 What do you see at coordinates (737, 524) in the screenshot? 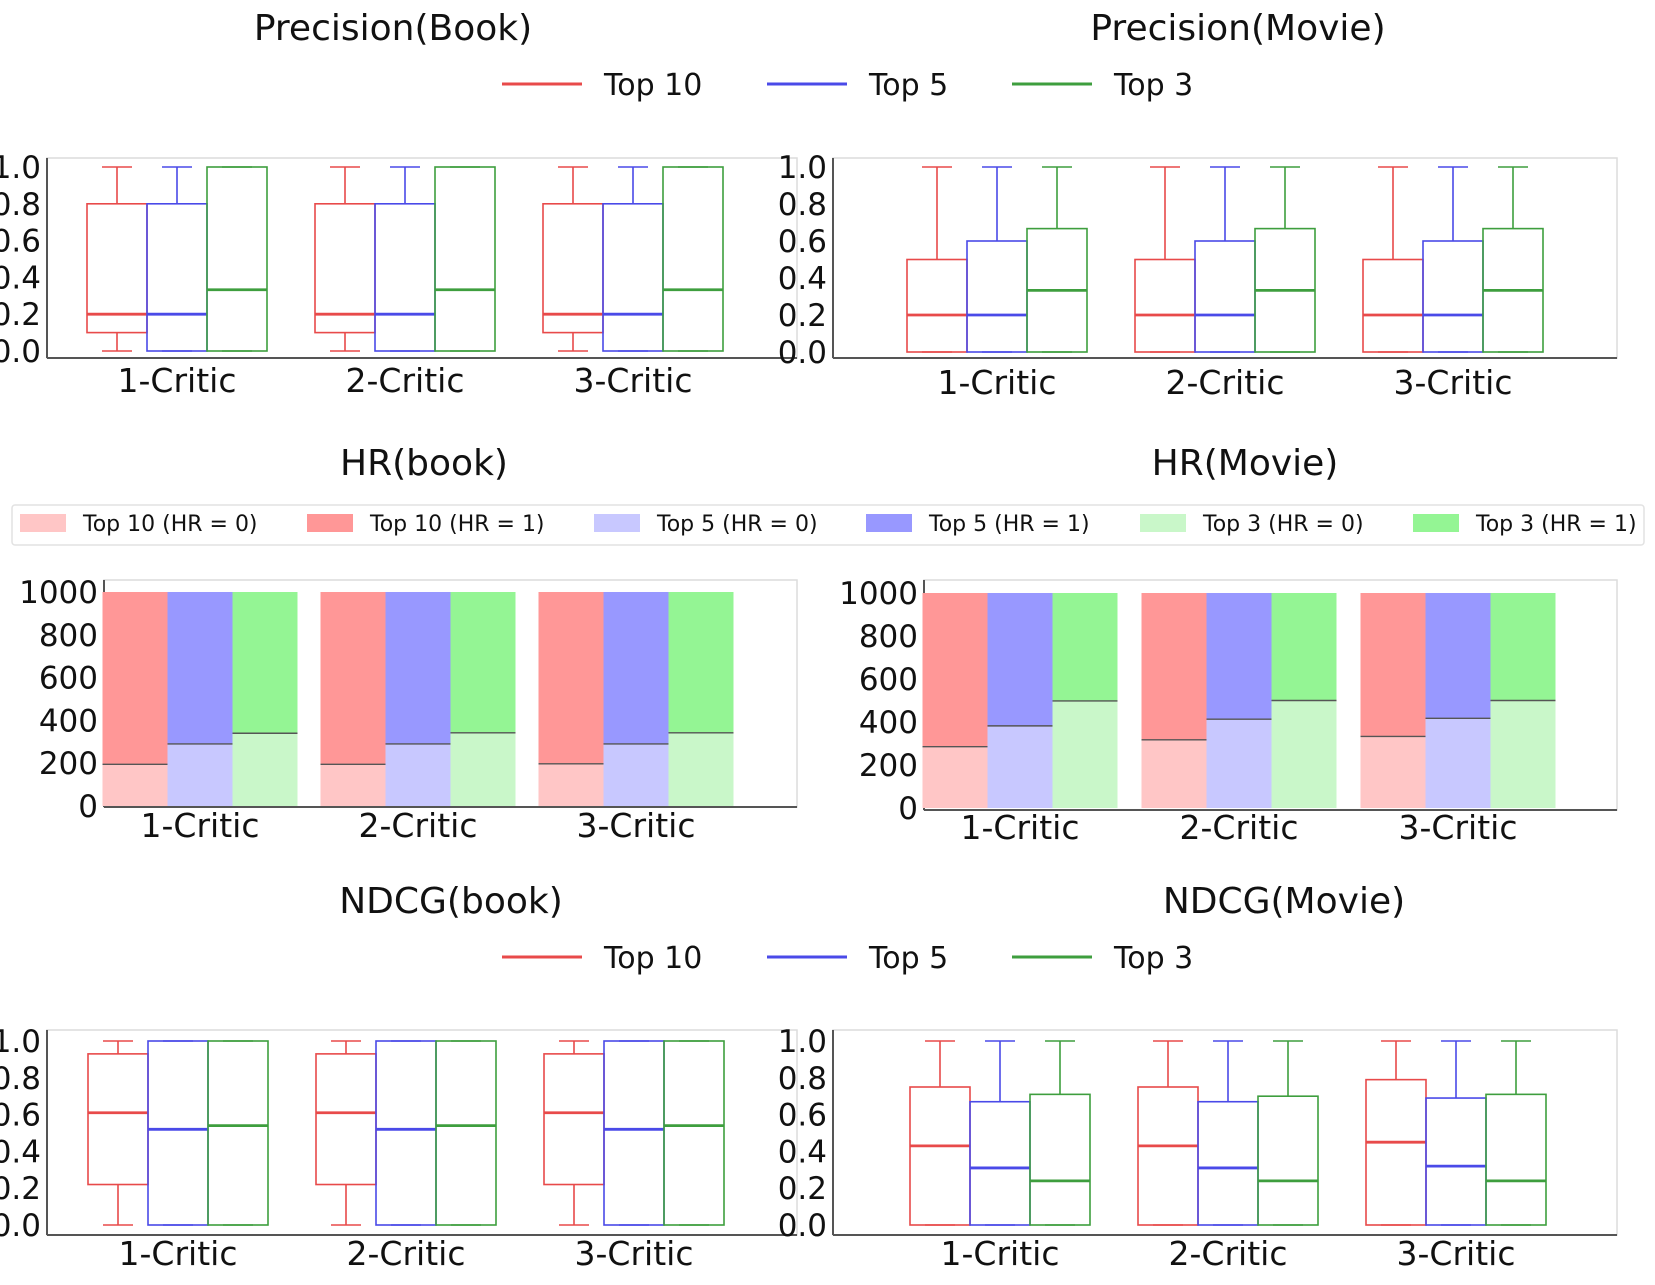
I see `legend-hr-label-top5-hr0: Top 5 (HR = 0)` at bounding box center [737, 524].